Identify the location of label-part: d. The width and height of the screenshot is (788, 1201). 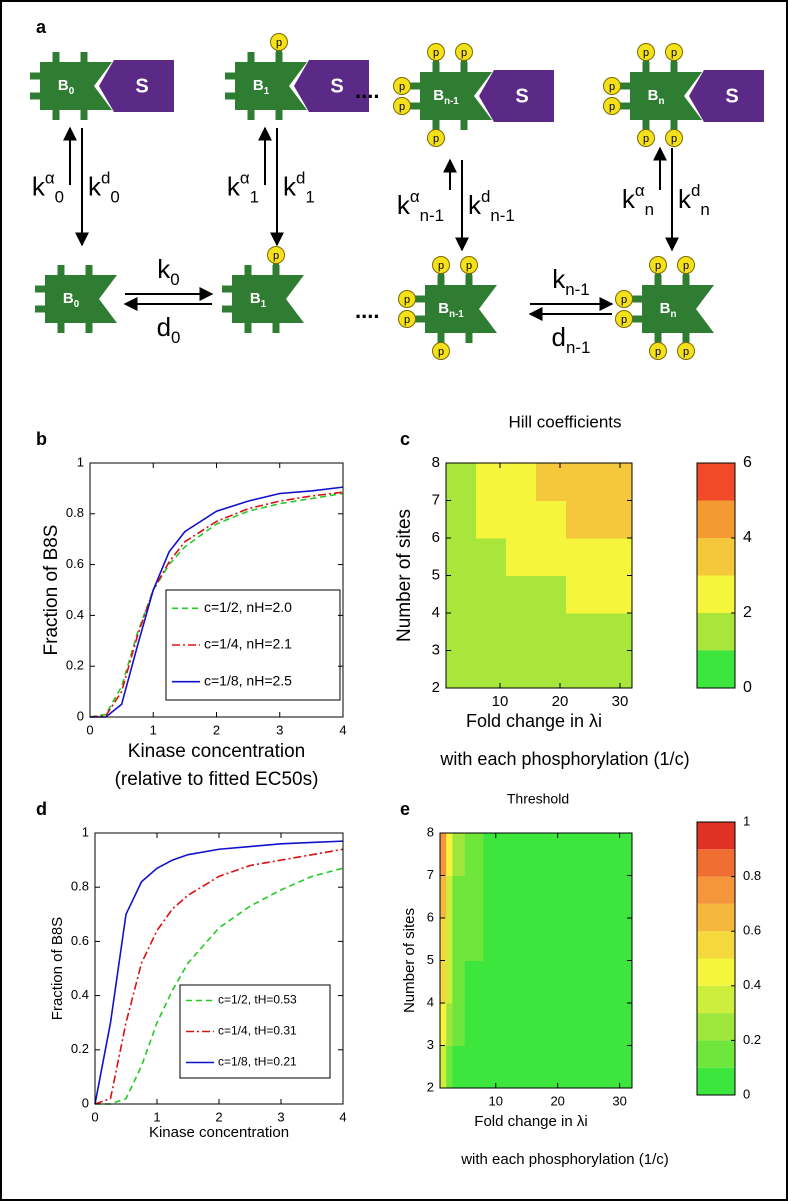
(164, 327).